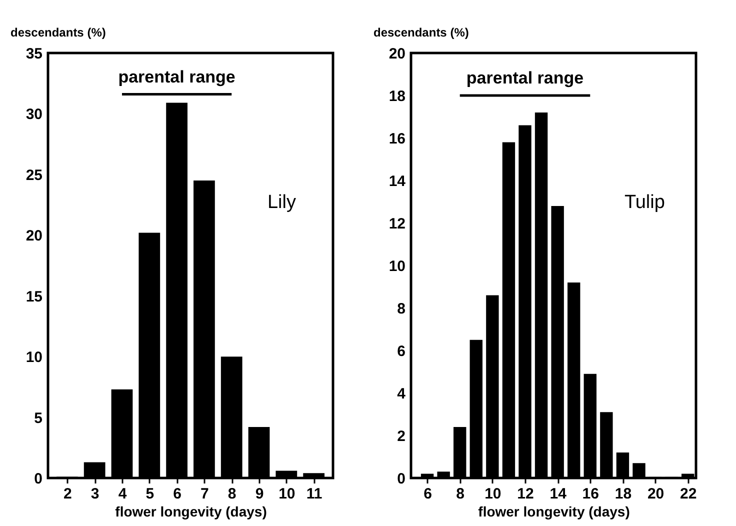  I want to click on annotation: Tulip, so click(644, 202).